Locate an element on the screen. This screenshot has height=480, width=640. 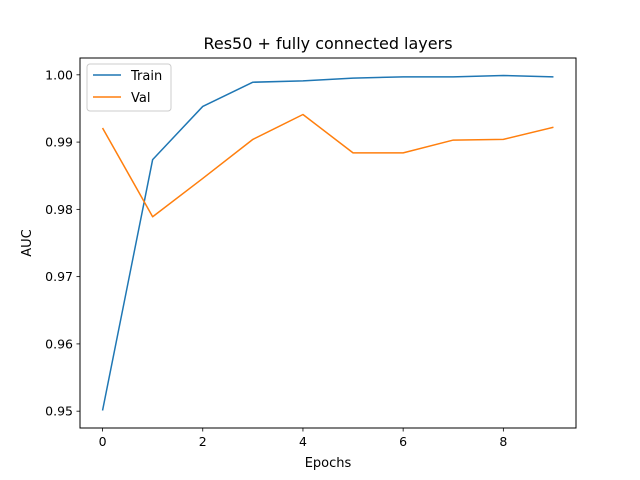
x-axis-label: Epochs is located at coordinates (328, 463).